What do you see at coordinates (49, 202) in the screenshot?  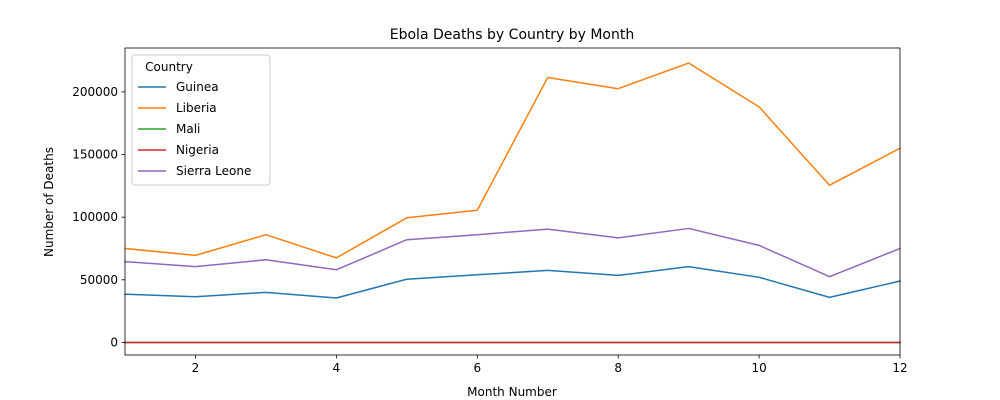 I see `y-axis-label: Number of Deaths` at bounding box center [49, 202].